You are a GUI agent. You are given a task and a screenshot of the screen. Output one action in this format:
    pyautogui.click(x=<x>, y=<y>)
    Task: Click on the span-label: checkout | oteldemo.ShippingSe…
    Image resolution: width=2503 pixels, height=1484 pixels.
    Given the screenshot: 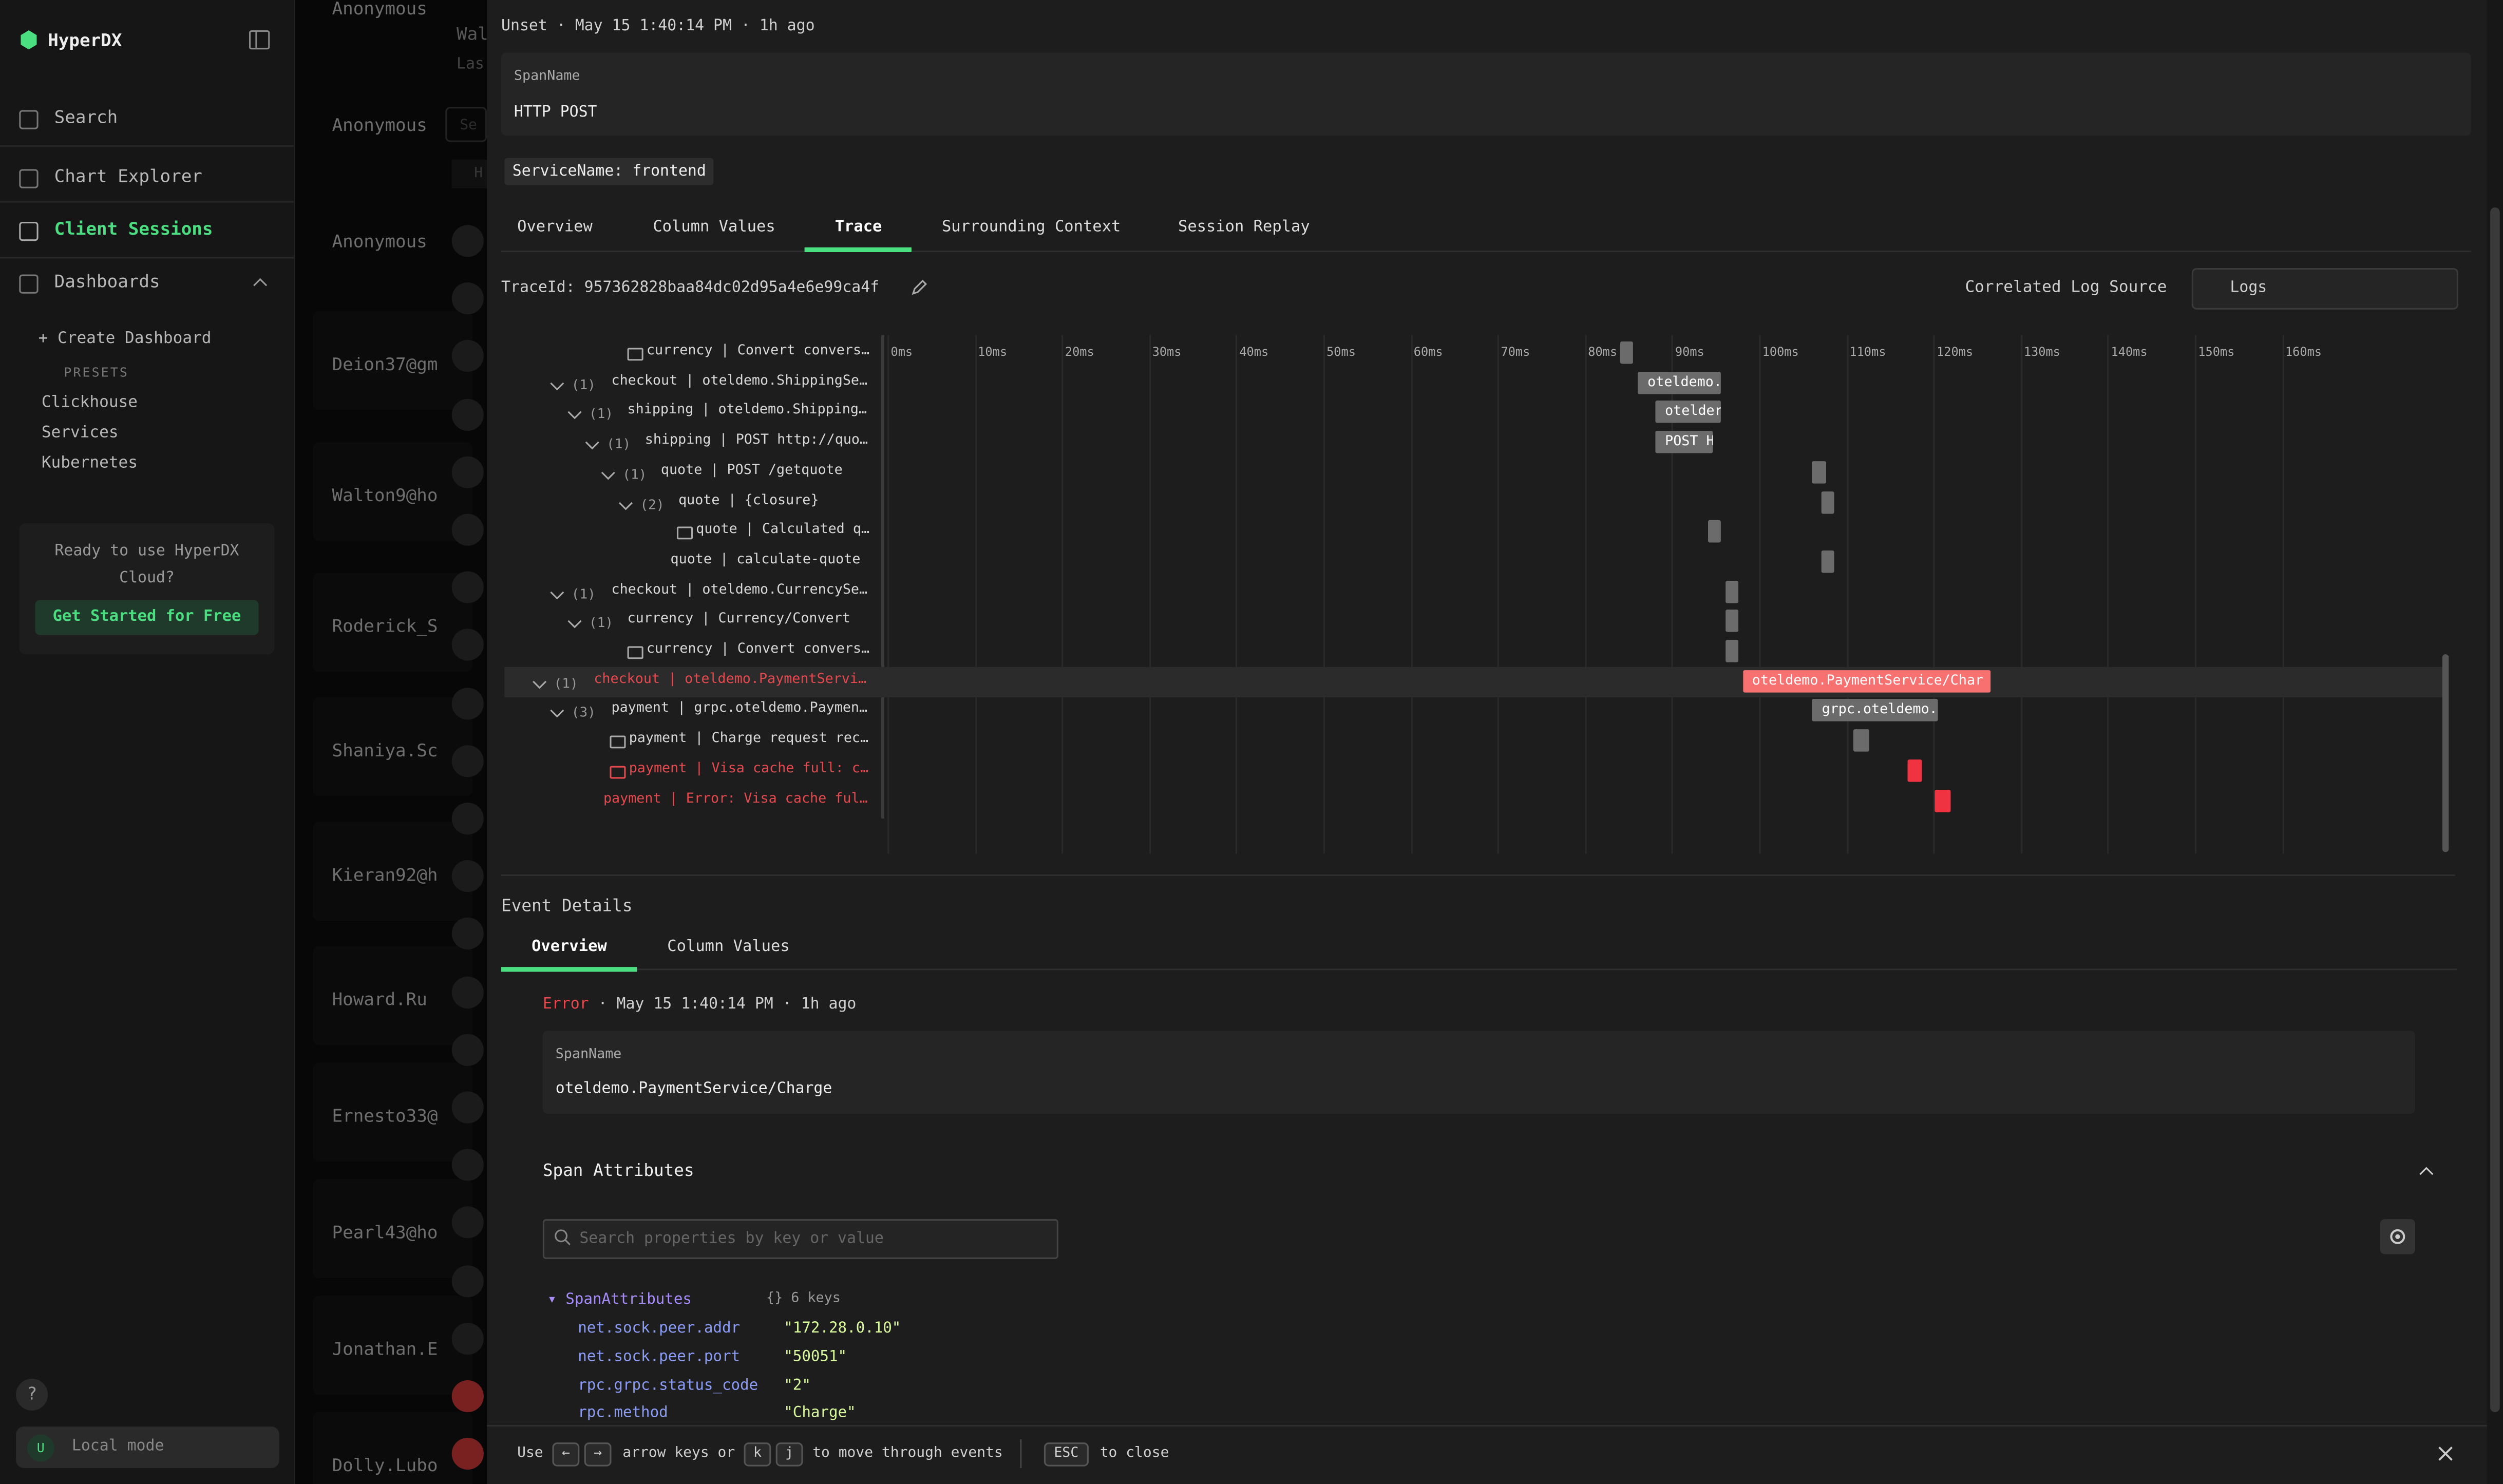 What is the action you would take?
    pyautogui.click(x=739, y=381)
    